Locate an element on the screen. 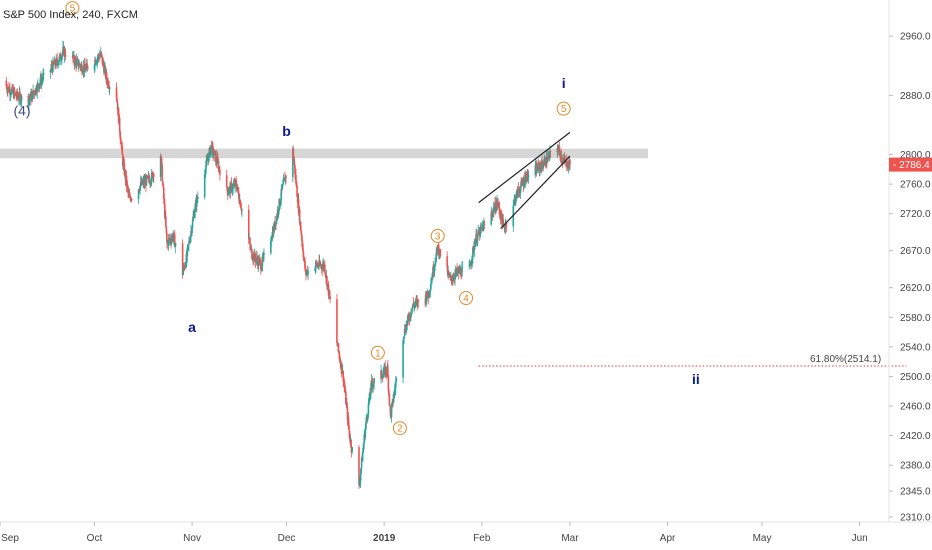 This screenshot has height=550, width=932. wave-count-circle: 3 is located at coordinates (437, 235).